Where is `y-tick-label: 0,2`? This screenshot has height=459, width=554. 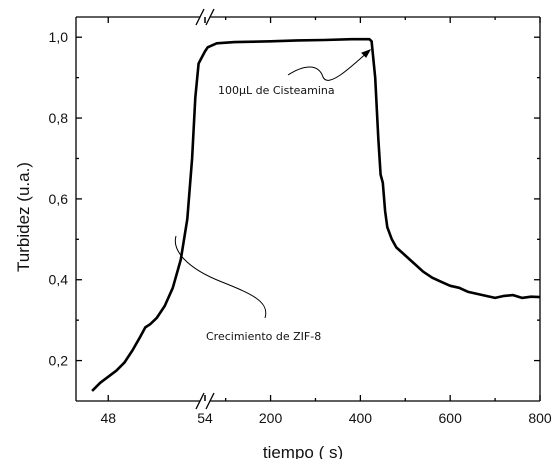
y-tick-label: 0,2 is located at coordinates (59, 361).